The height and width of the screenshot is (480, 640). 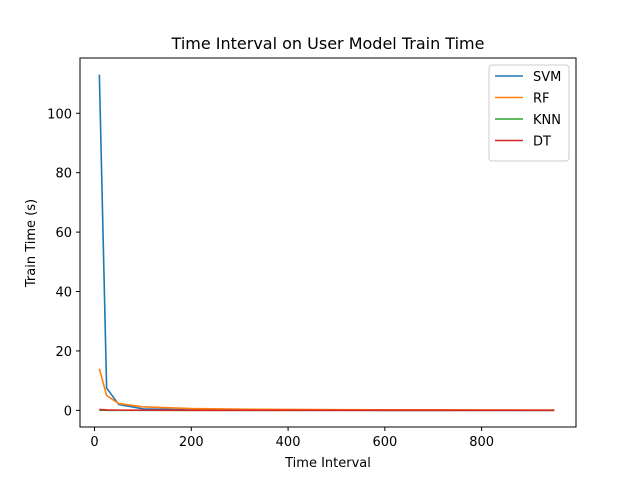 I want to click on legend-label-knn: KNN, so click(x=547, y=120).